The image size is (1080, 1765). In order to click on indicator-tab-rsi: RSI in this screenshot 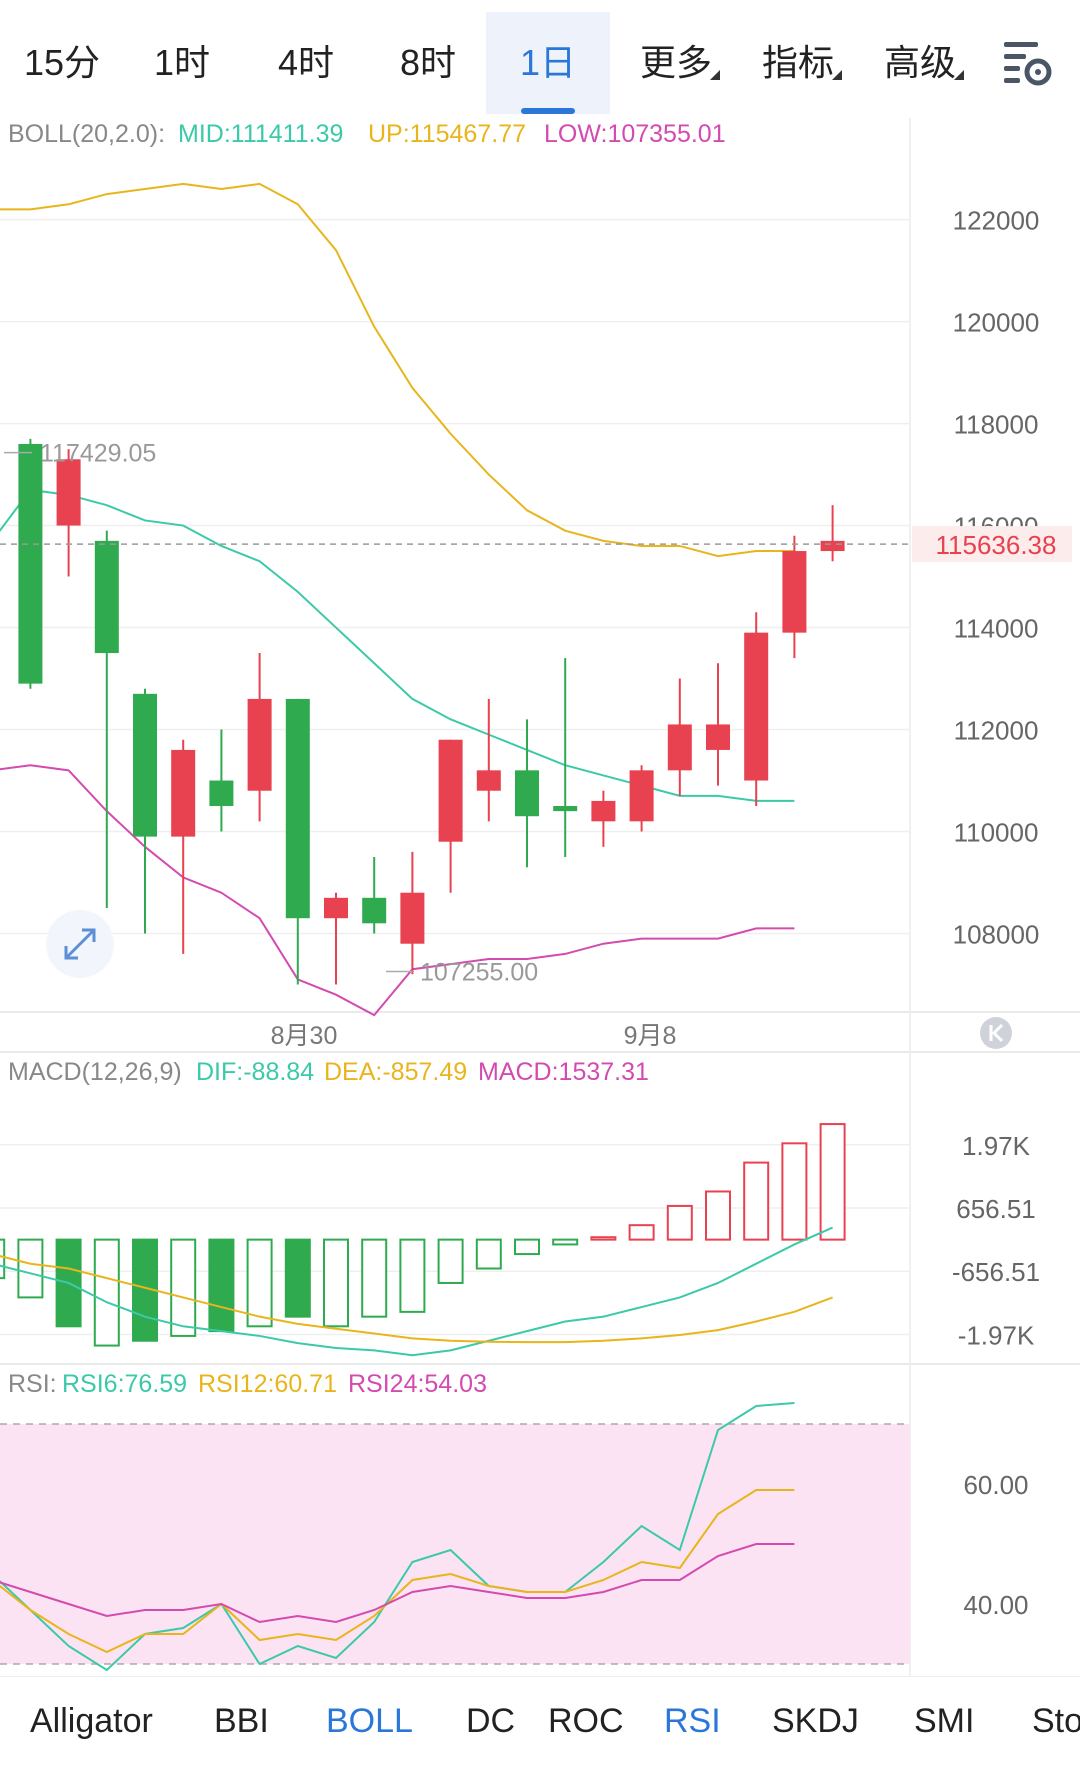, I will do `click(692, 1721)`.